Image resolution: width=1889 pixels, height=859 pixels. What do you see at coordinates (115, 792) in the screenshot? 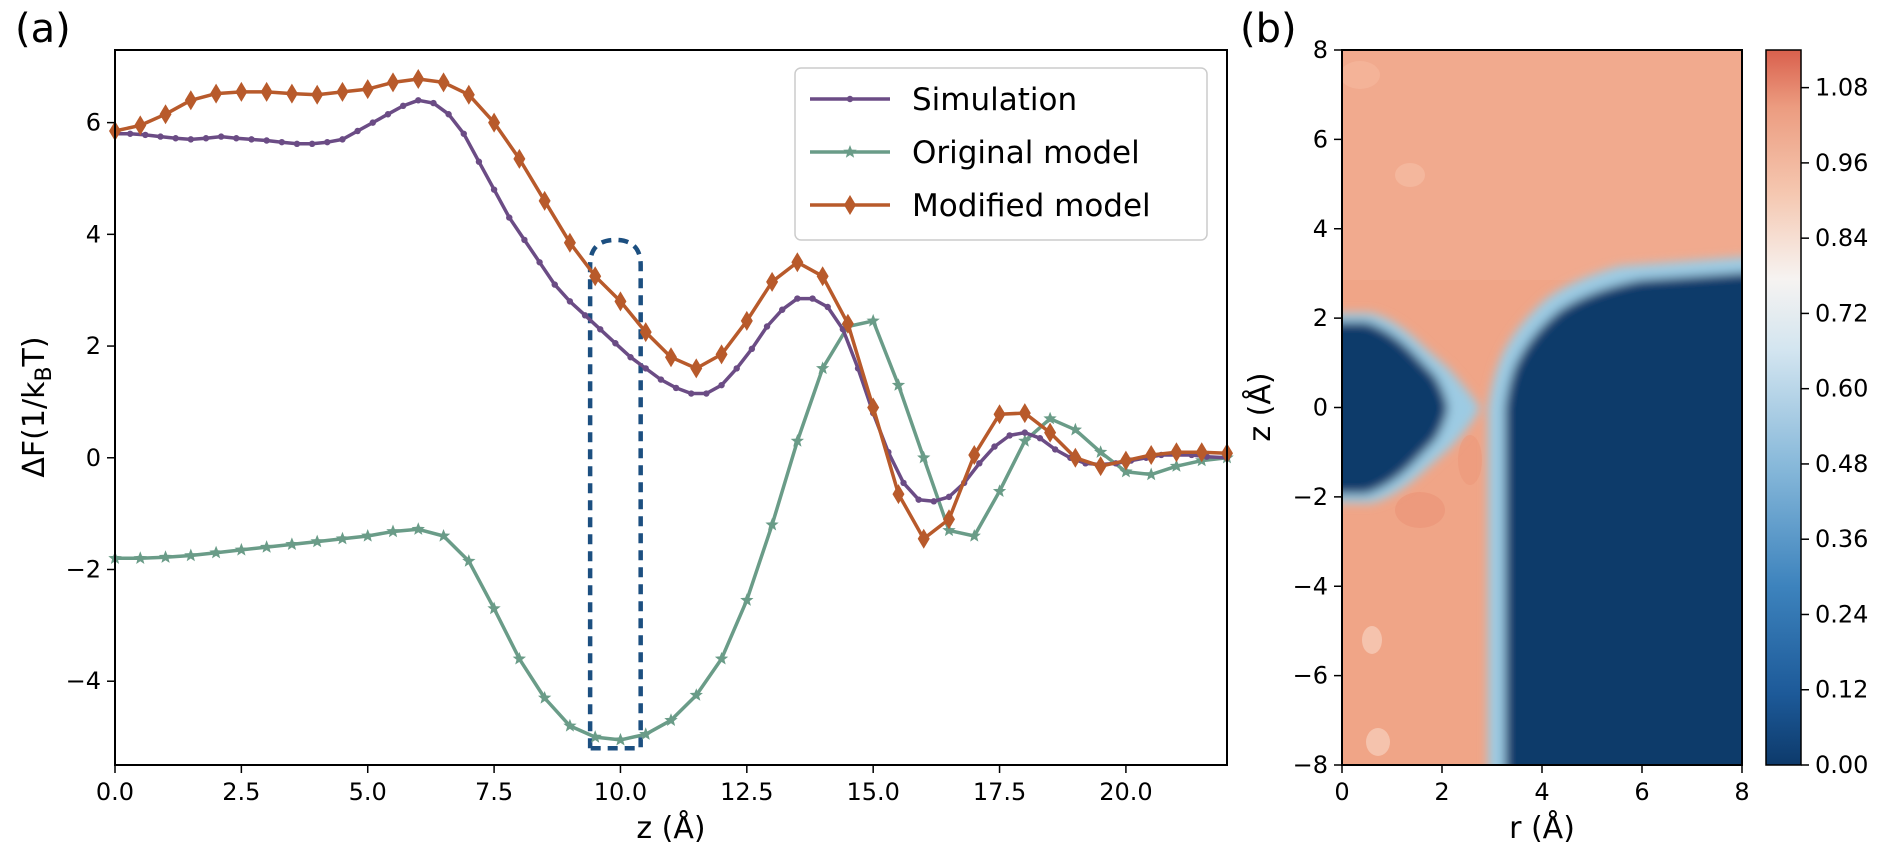
I see `x-tick-label: 0.0` at bounding box center [115, 792].